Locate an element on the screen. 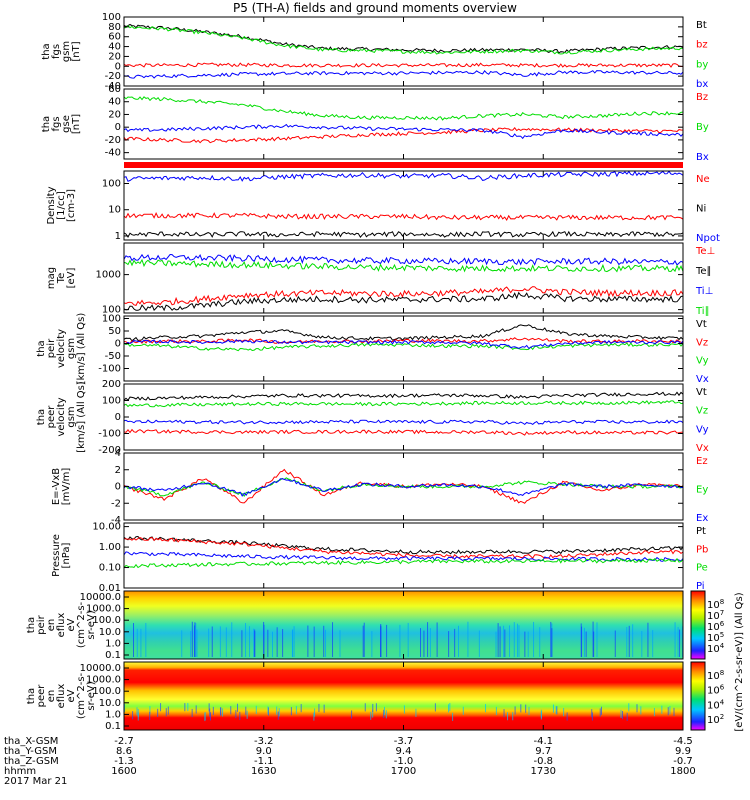 This screenshot has height=800, width=750. y-tick-label: -50 is located at coordinates (113, 356).